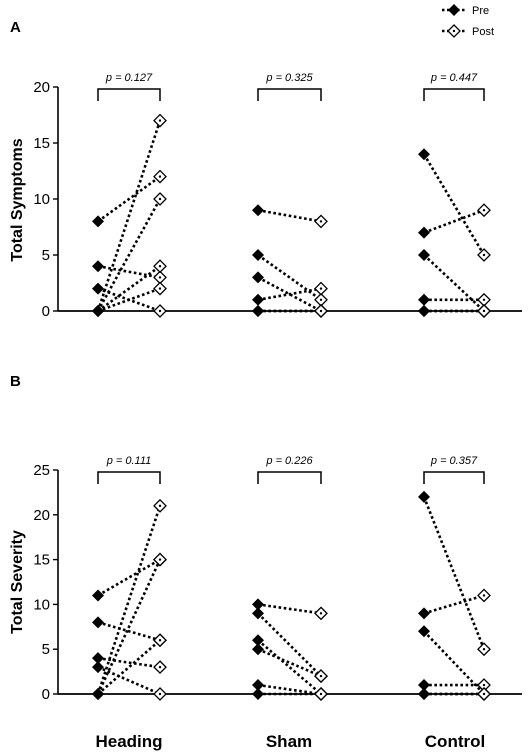 The image size is (529, 756). Describe the element at coordinates (480, 11) in the screenshot. I see `legend-pre-label: Pre` at that location.